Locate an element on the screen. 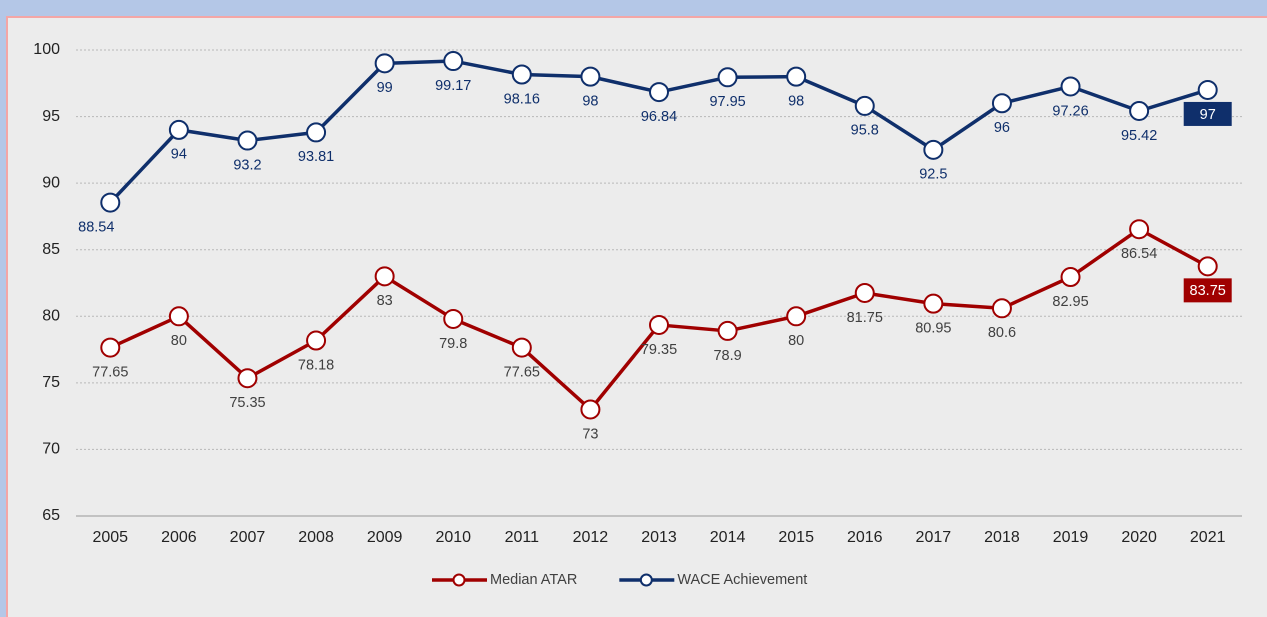 This screenshot has width=1267, height=617. x-tick-label: 2021 is located at coordinates (1208, 537).